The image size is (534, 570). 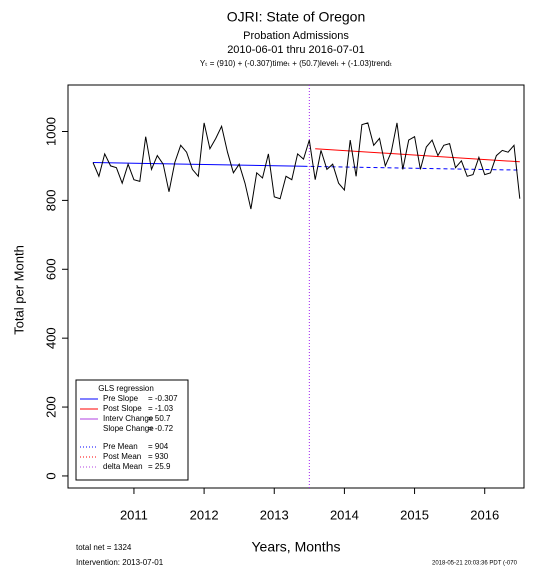 What do you see at coordinates (296, 17) in the screenshot?
I see `chart-title: OJRI: State of Oregon` at bounding box center [296, 17].